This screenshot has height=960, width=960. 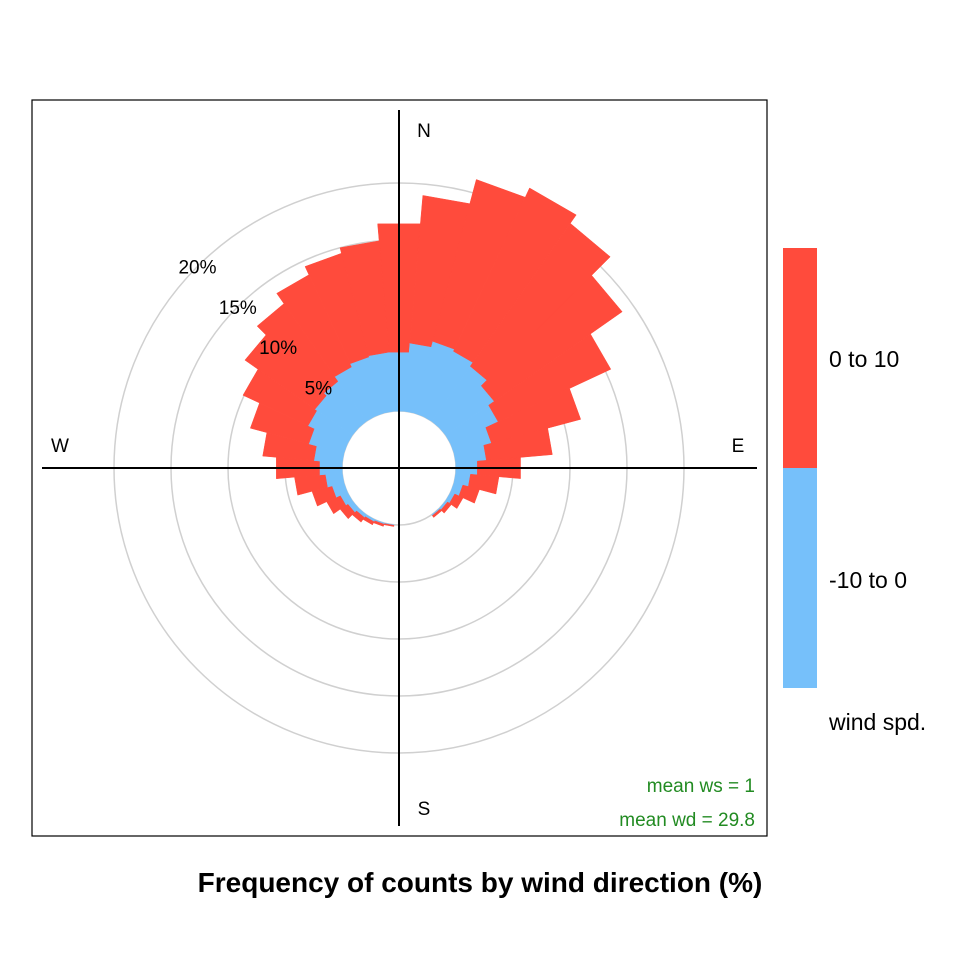 What do you see at coordinates (60, 446) in the screenshot?
I see `compass-w-label: W` at bounding box center [60, 446].